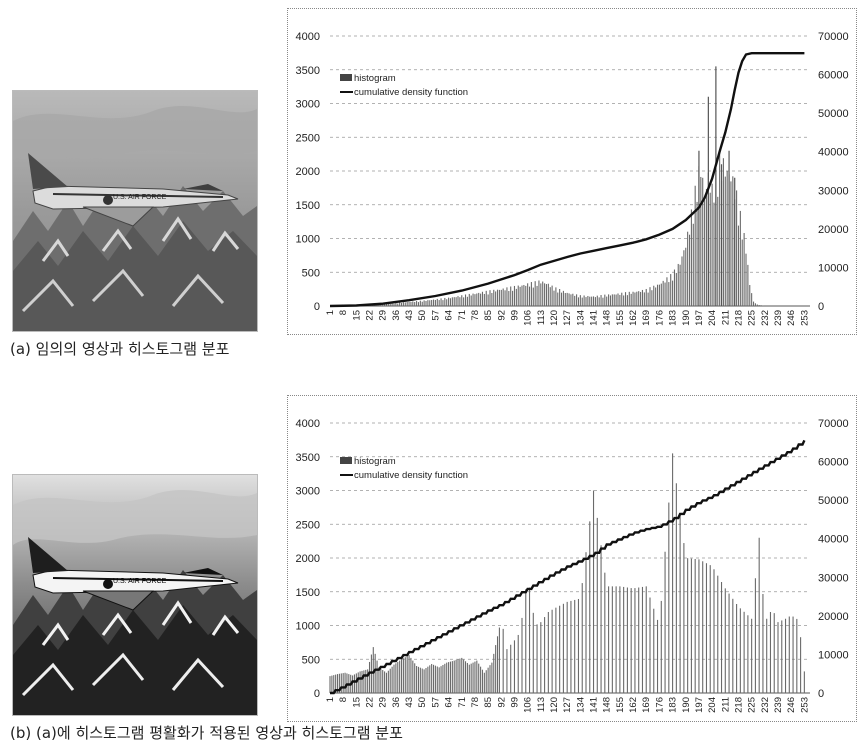 The width and height of the screenshot is (859, 745). I want to click on legend-label-histogram: histogram, so click(375, 461).